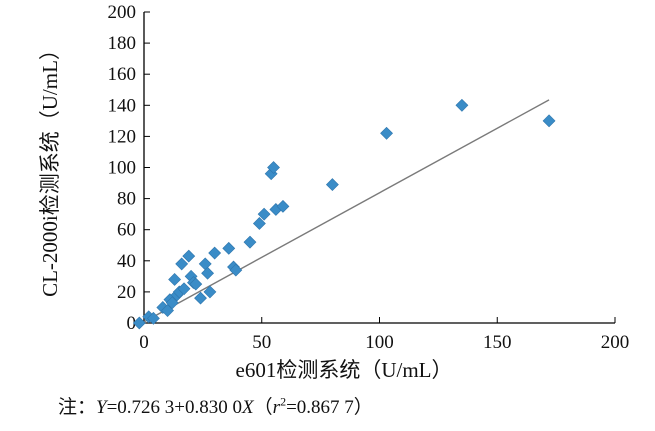 The width and height of the screenshot is (655, 431). Describe the element at coordinates (122, 168) in the screenshot. I see `y-tick-label: 100` at that location.